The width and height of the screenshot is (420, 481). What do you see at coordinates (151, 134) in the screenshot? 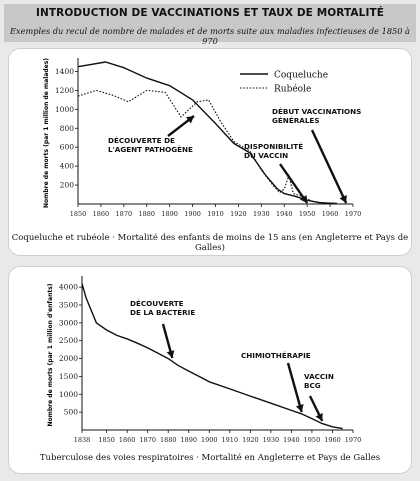
I see `annotation: DÉCOUVERTE DEL'AGENT PATHOGÈNE` at bounding box center [151, 134].